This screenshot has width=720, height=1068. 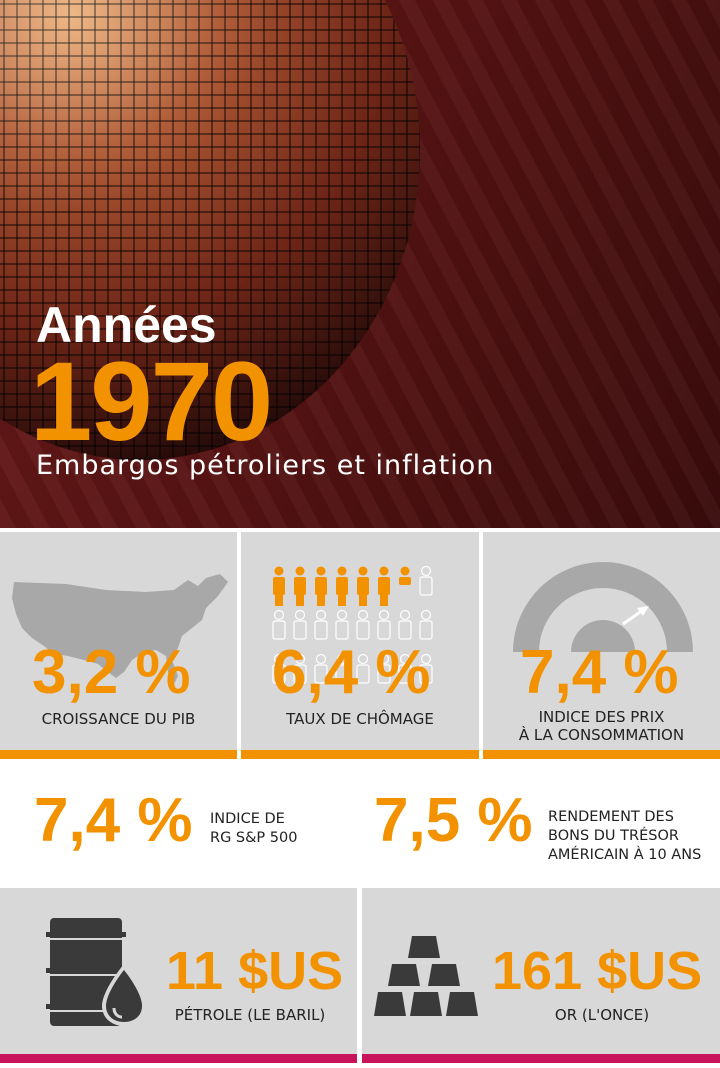 I want to click on gold-card: 161 $US OR (L'ONCE), so click(x=541, y=975).